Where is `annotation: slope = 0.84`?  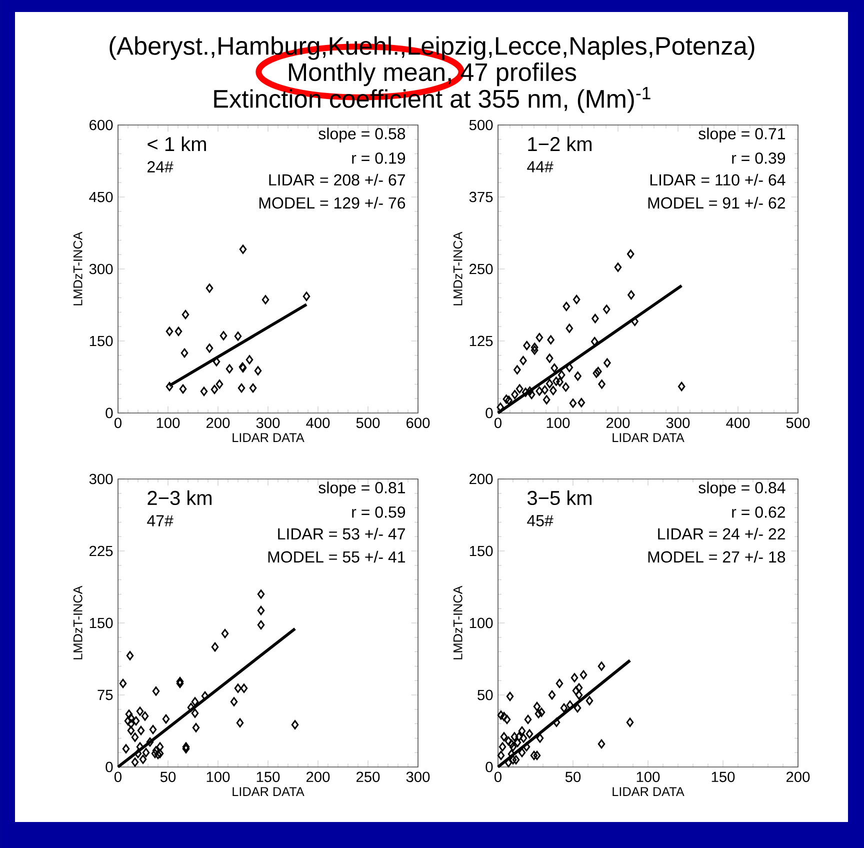 annotation: slope = 0.84 is located at coordinates (742, 489).